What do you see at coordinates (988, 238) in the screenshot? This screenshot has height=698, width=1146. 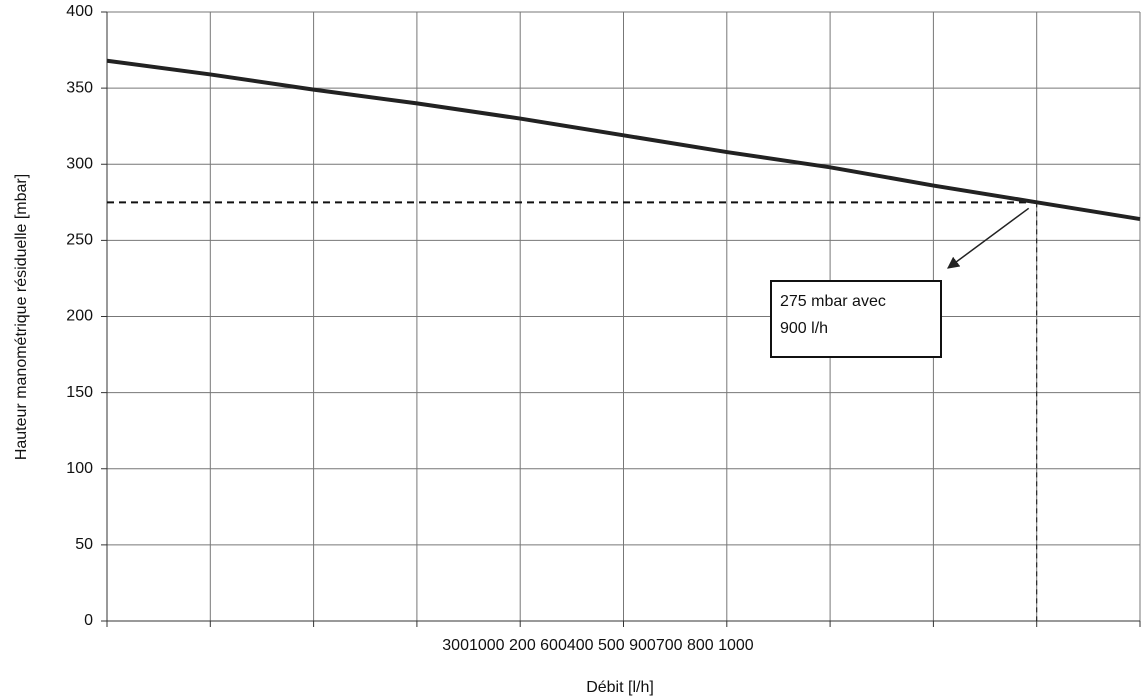 I see `arrow` at bounding box center [988, 238].